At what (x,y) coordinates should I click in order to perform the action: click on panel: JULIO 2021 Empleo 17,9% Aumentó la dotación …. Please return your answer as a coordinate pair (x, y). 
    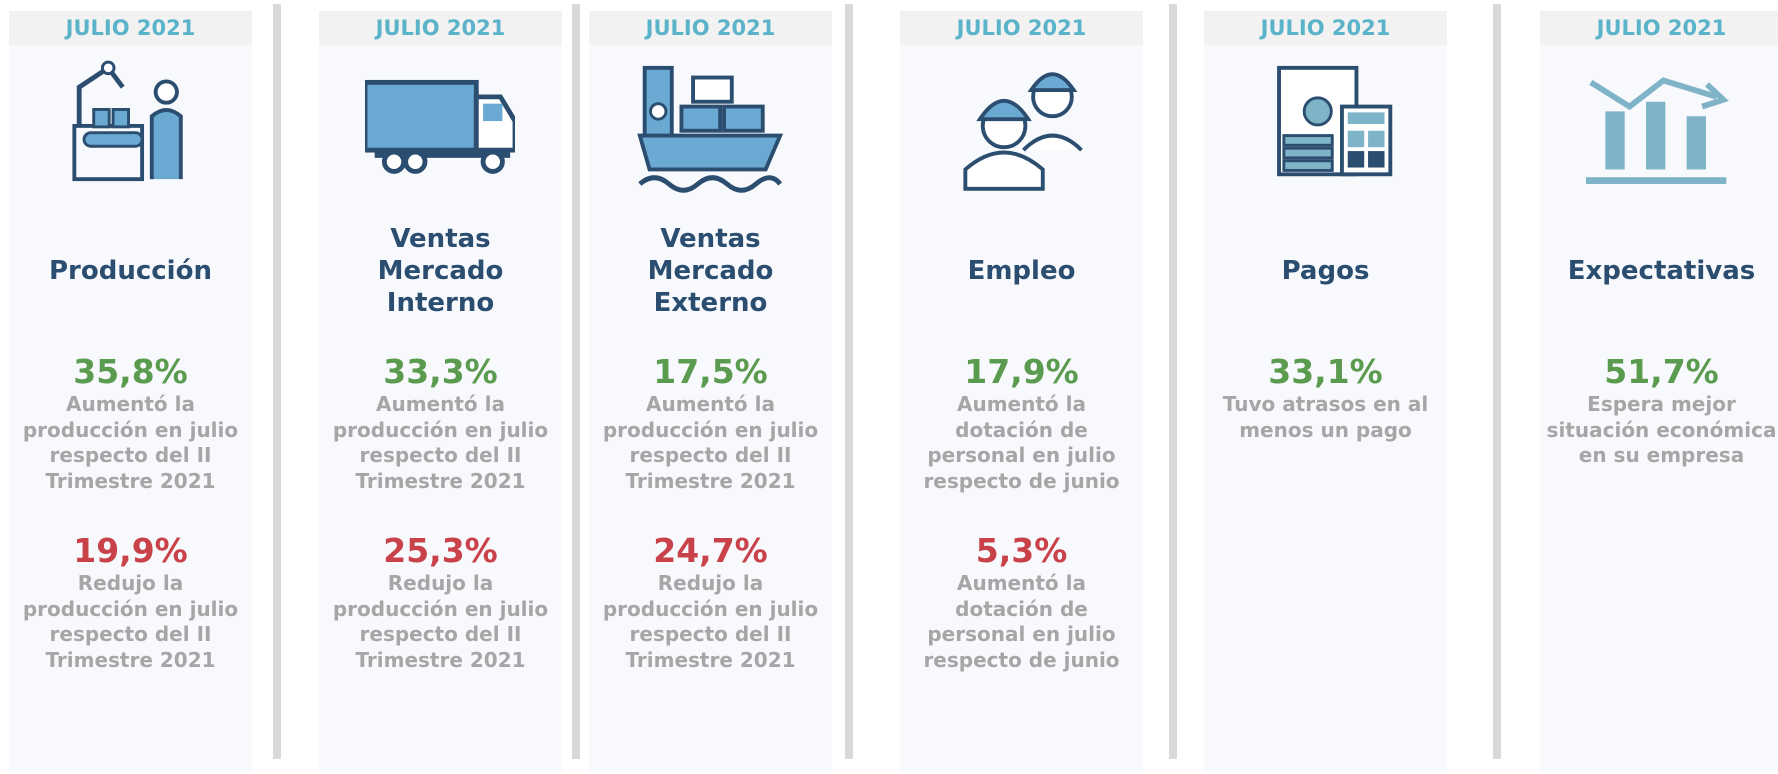
    Looking at the image, I should click on (1021, 391).